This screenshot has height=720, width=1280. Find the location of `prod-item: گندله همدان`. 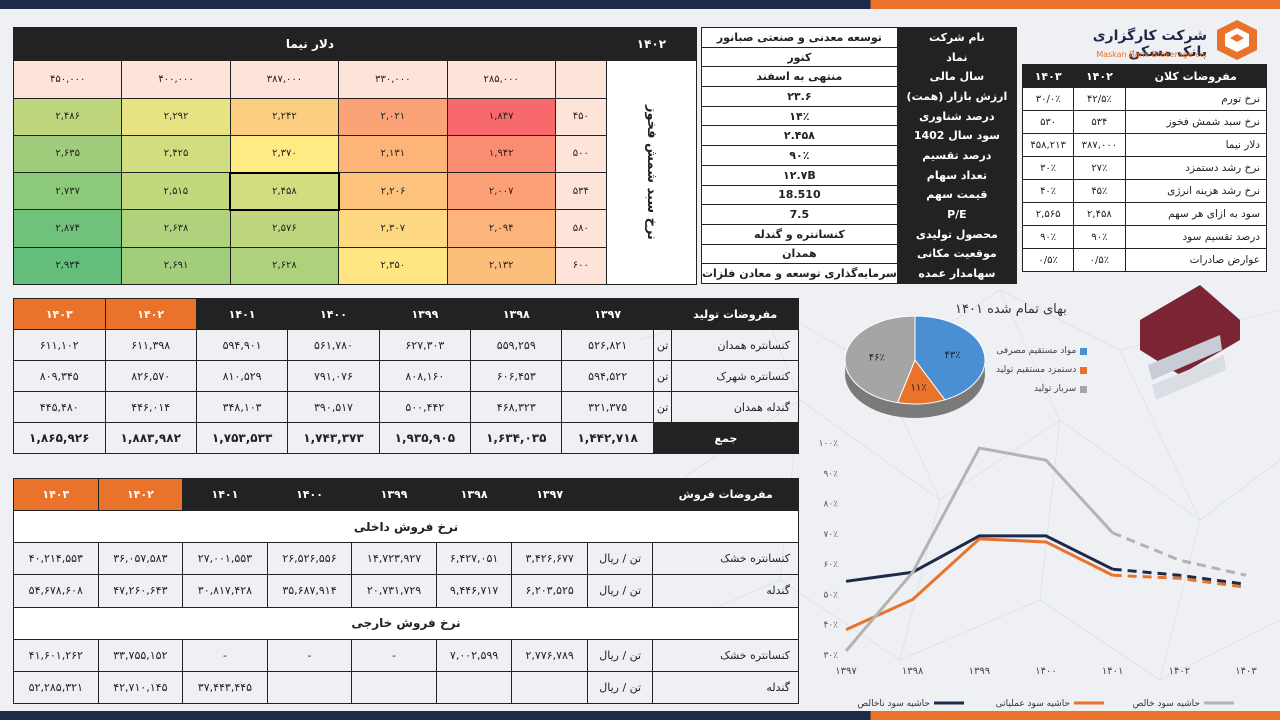

prod-item: گندله همدان is located at coordinates (735, 407).